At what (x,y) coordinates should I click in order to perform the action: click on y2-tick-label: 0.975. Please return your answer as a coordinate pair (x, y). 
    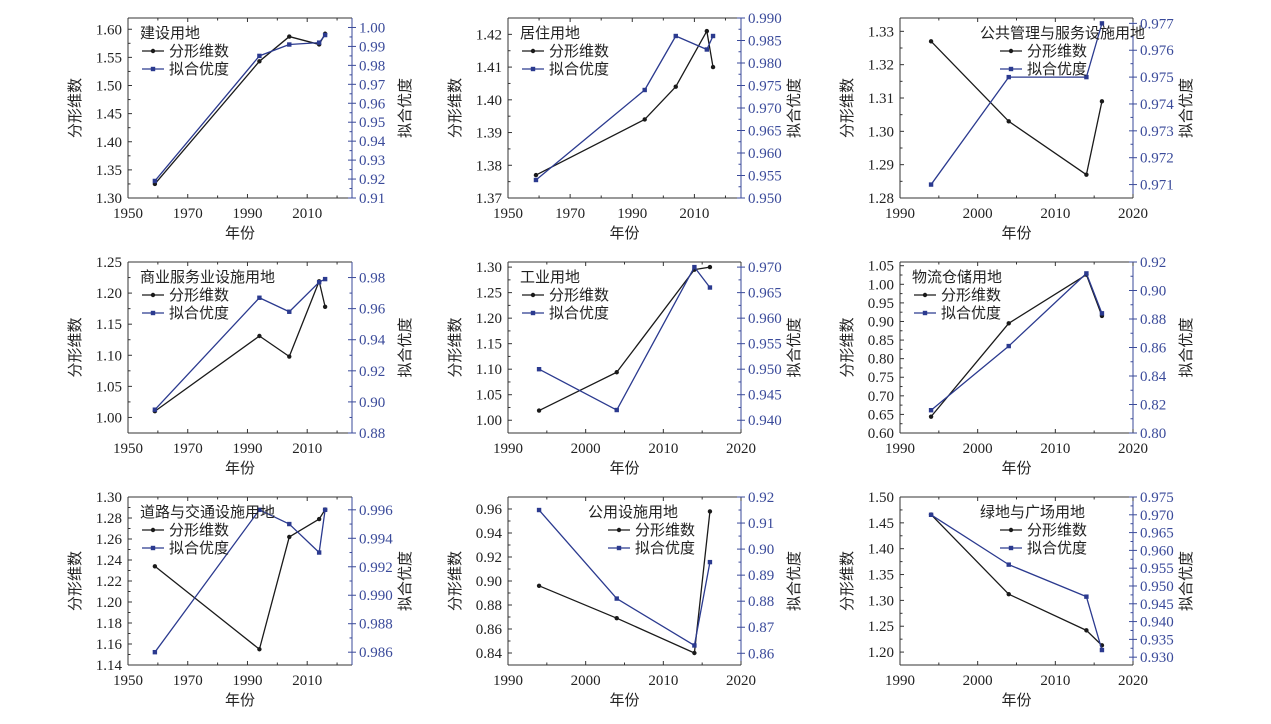
    Looking at the image, I should click on (1157, 498).